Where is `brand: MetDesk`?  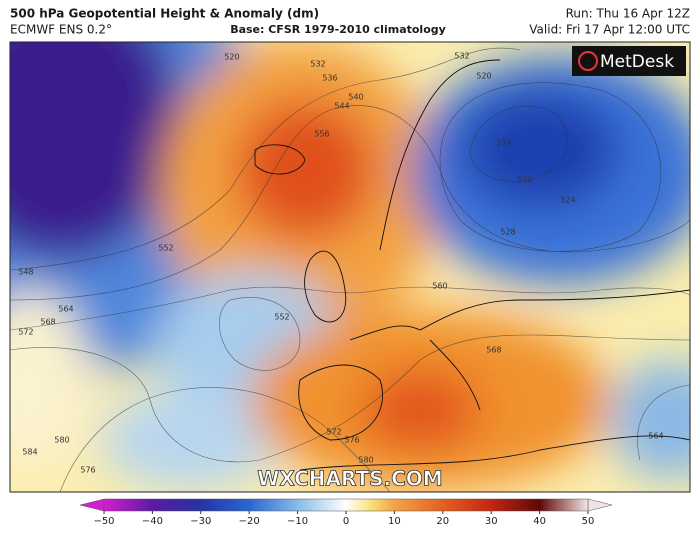
brand: MetDesk is located at coordinates (637, 62).